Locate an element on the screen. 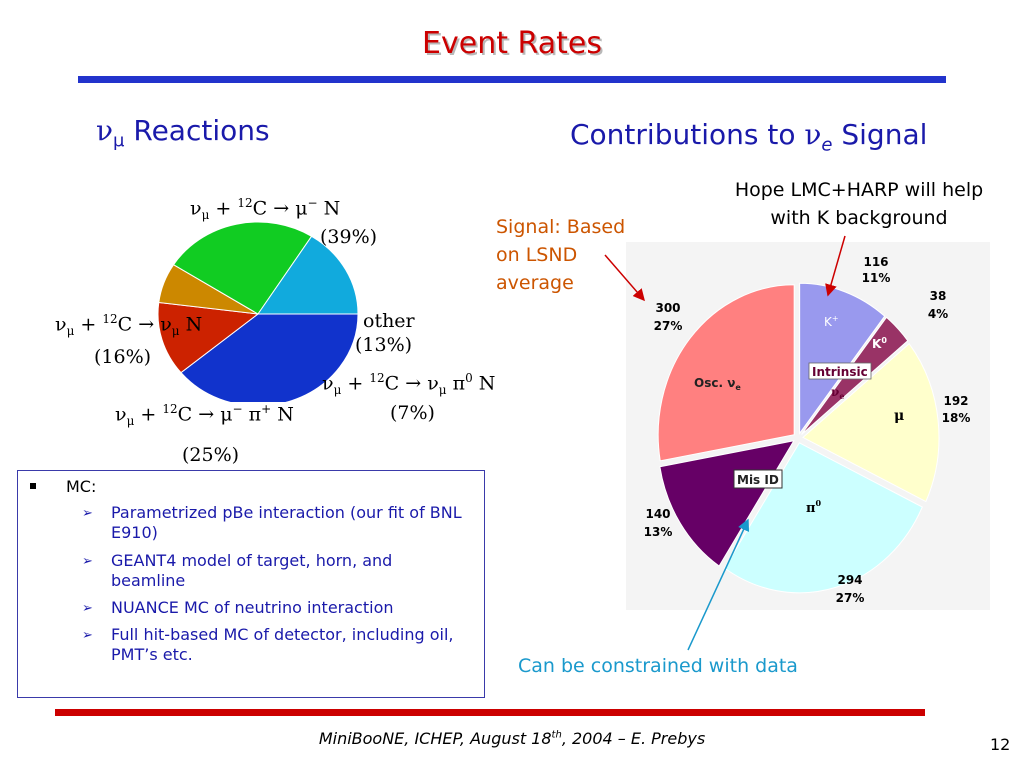 Image resolution: width=1024 pixels, height=768 pixels. slice-pct-k0: 4% is located at coordinates (938, 314).